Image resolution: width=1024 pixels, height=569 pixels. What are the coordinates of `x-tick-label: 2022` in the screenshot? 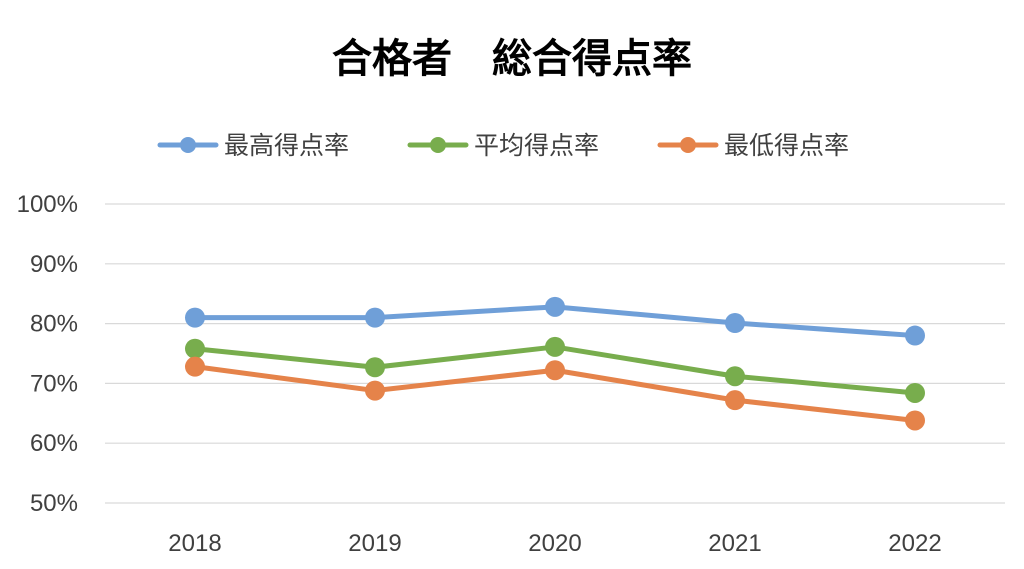 It's located at (914, 543).